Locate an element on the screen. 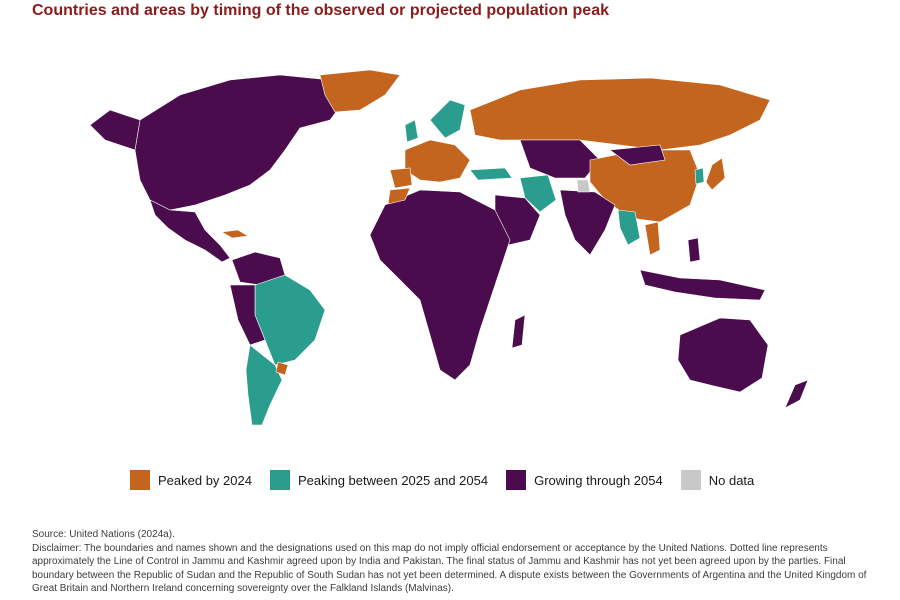 The width and height of the screenshot is (900, 600). region-africa is located at coordinates (440, 285).